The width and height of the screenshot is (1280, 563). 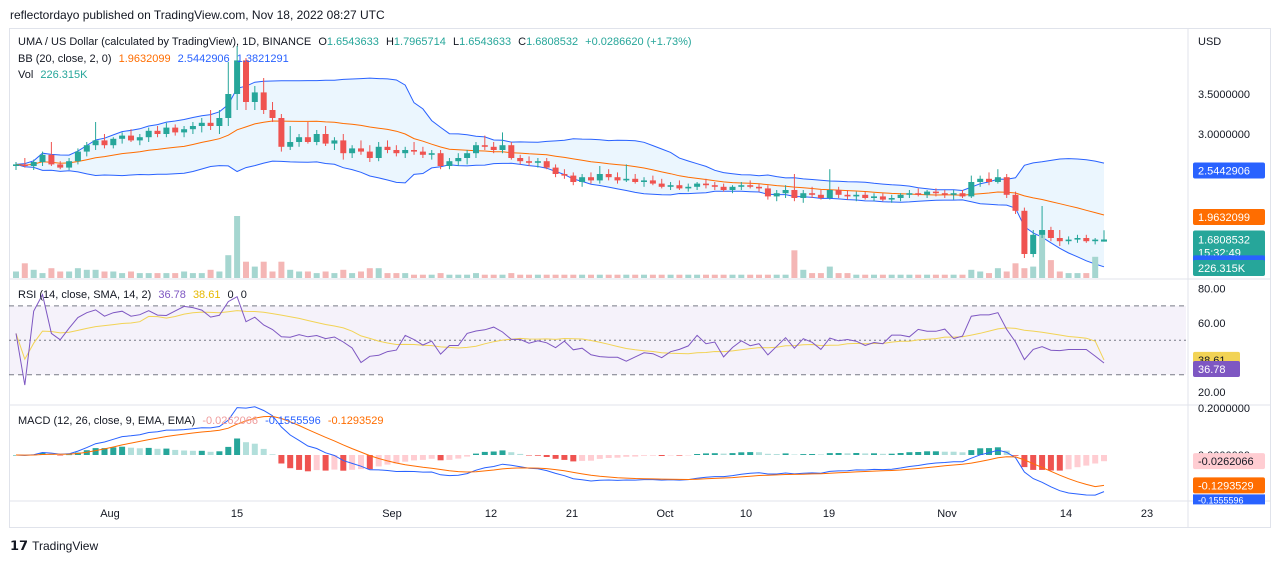 What do you see at coordinates (485, 42) in the screenshot?
I see `low-value: 1.6543633` at bounding box center [485, 42].